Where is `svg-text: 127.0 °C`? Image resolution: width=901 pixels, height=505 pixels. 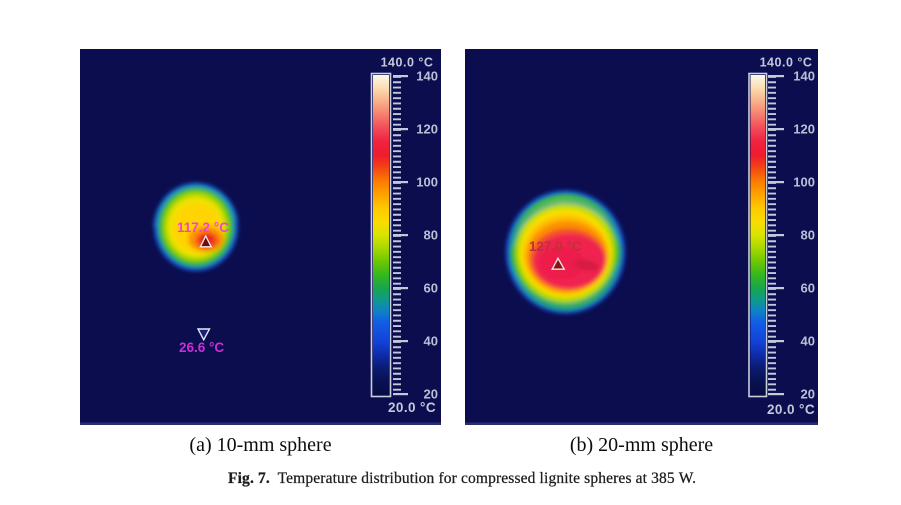
svg-text: 127.0 °C is located at coordinates (555, 246).